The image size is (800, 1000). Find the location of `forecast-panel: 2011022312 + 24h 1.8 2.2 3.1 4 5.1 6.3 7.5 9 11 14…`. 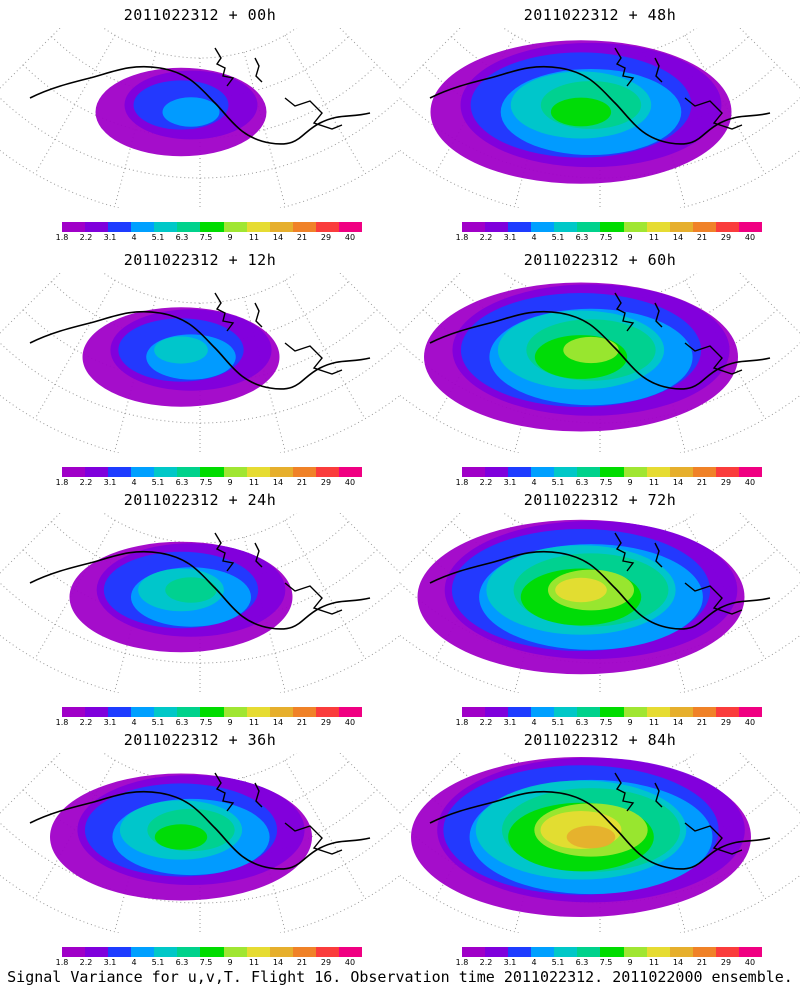

forecast-panel: 2011022312 + 24h 1.8 2.2 3.1 4 5.1 6.3 7.5 9 11 14… is located at coordinates (200, 606).